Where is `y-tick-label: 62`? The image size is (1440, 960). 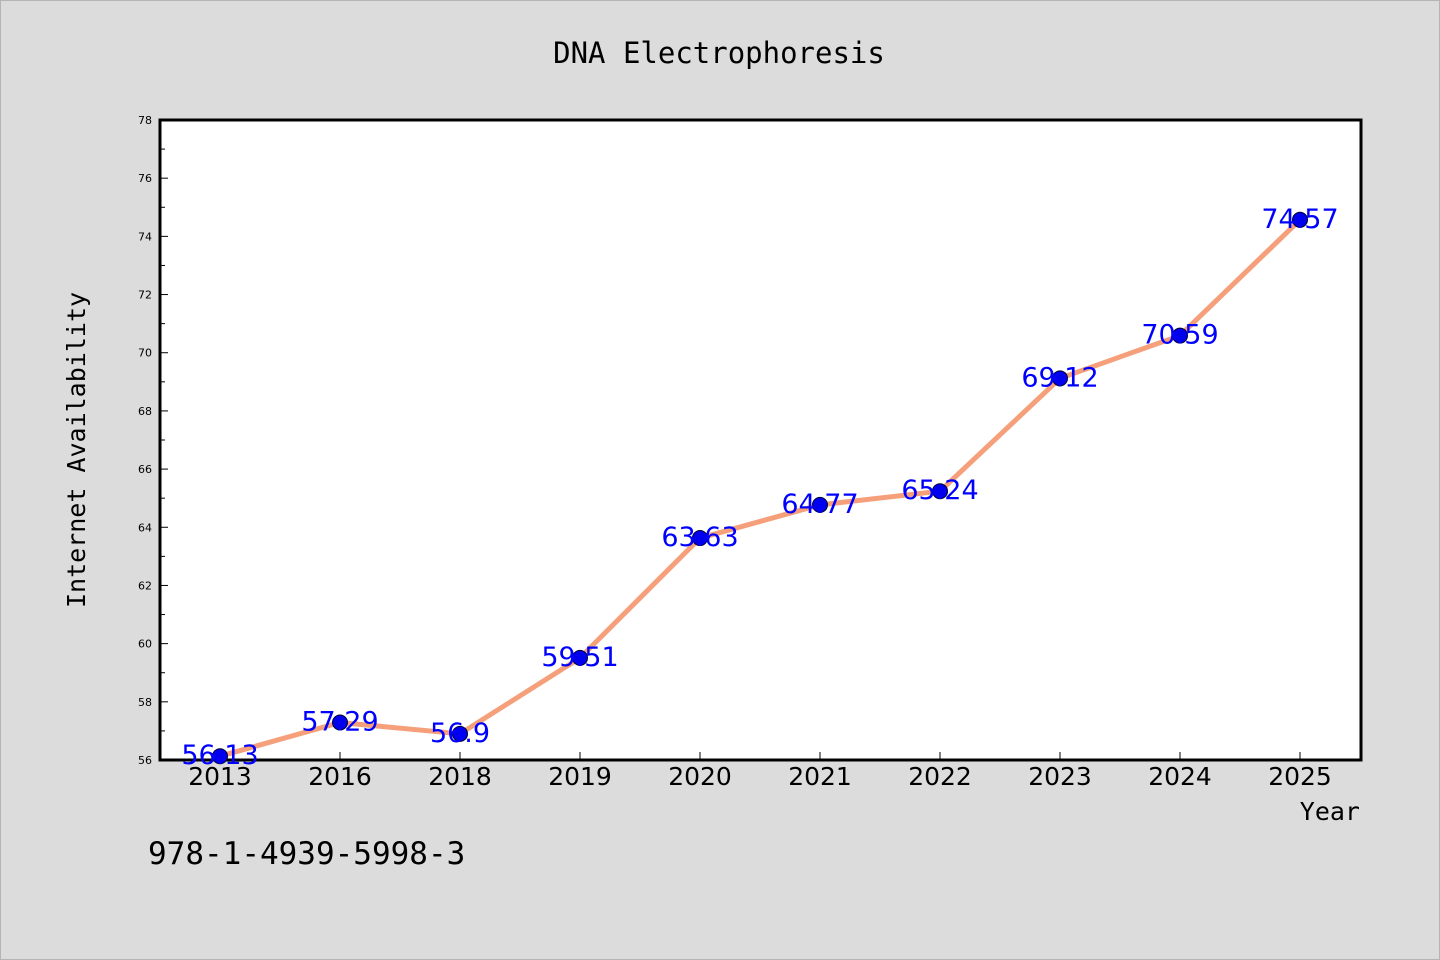
y-tick-label: 62 is located at coordinates (145, 585).